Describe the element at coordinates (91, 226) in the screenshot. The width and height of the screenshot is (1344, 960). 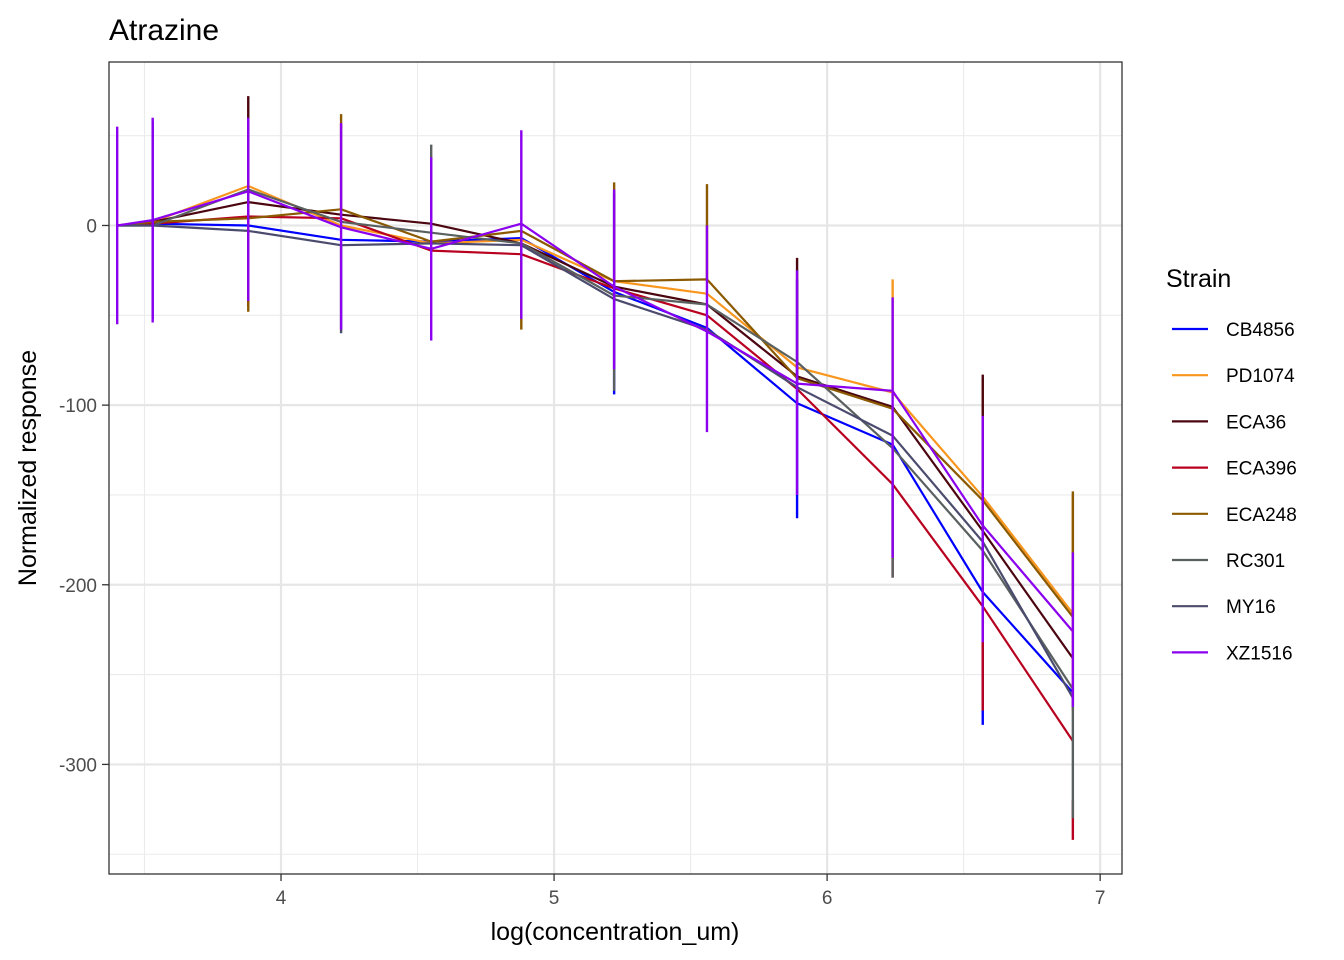
I see `y-tick-label: 0` at that location.